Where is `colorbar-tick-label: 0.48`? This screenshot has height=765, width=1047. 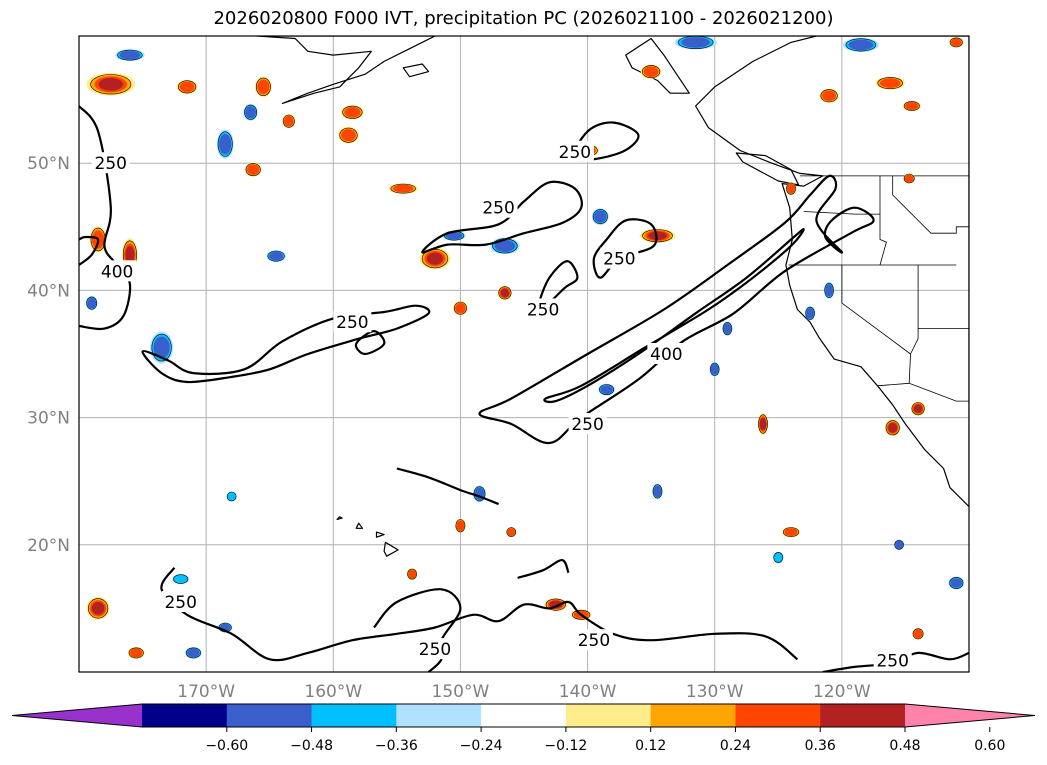
colorbar-tick-label: 0.48 is located at coordinates (904, 746).